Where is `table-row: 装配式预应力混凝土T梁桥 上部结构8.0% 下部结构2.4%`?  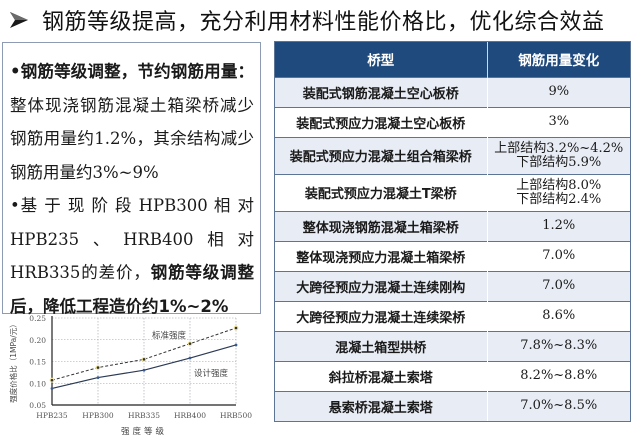 table-row: 装配式预应力混凝土T梁桥 上部结构8.0% 下部结构2.4% is located at coordinates (452, 192).